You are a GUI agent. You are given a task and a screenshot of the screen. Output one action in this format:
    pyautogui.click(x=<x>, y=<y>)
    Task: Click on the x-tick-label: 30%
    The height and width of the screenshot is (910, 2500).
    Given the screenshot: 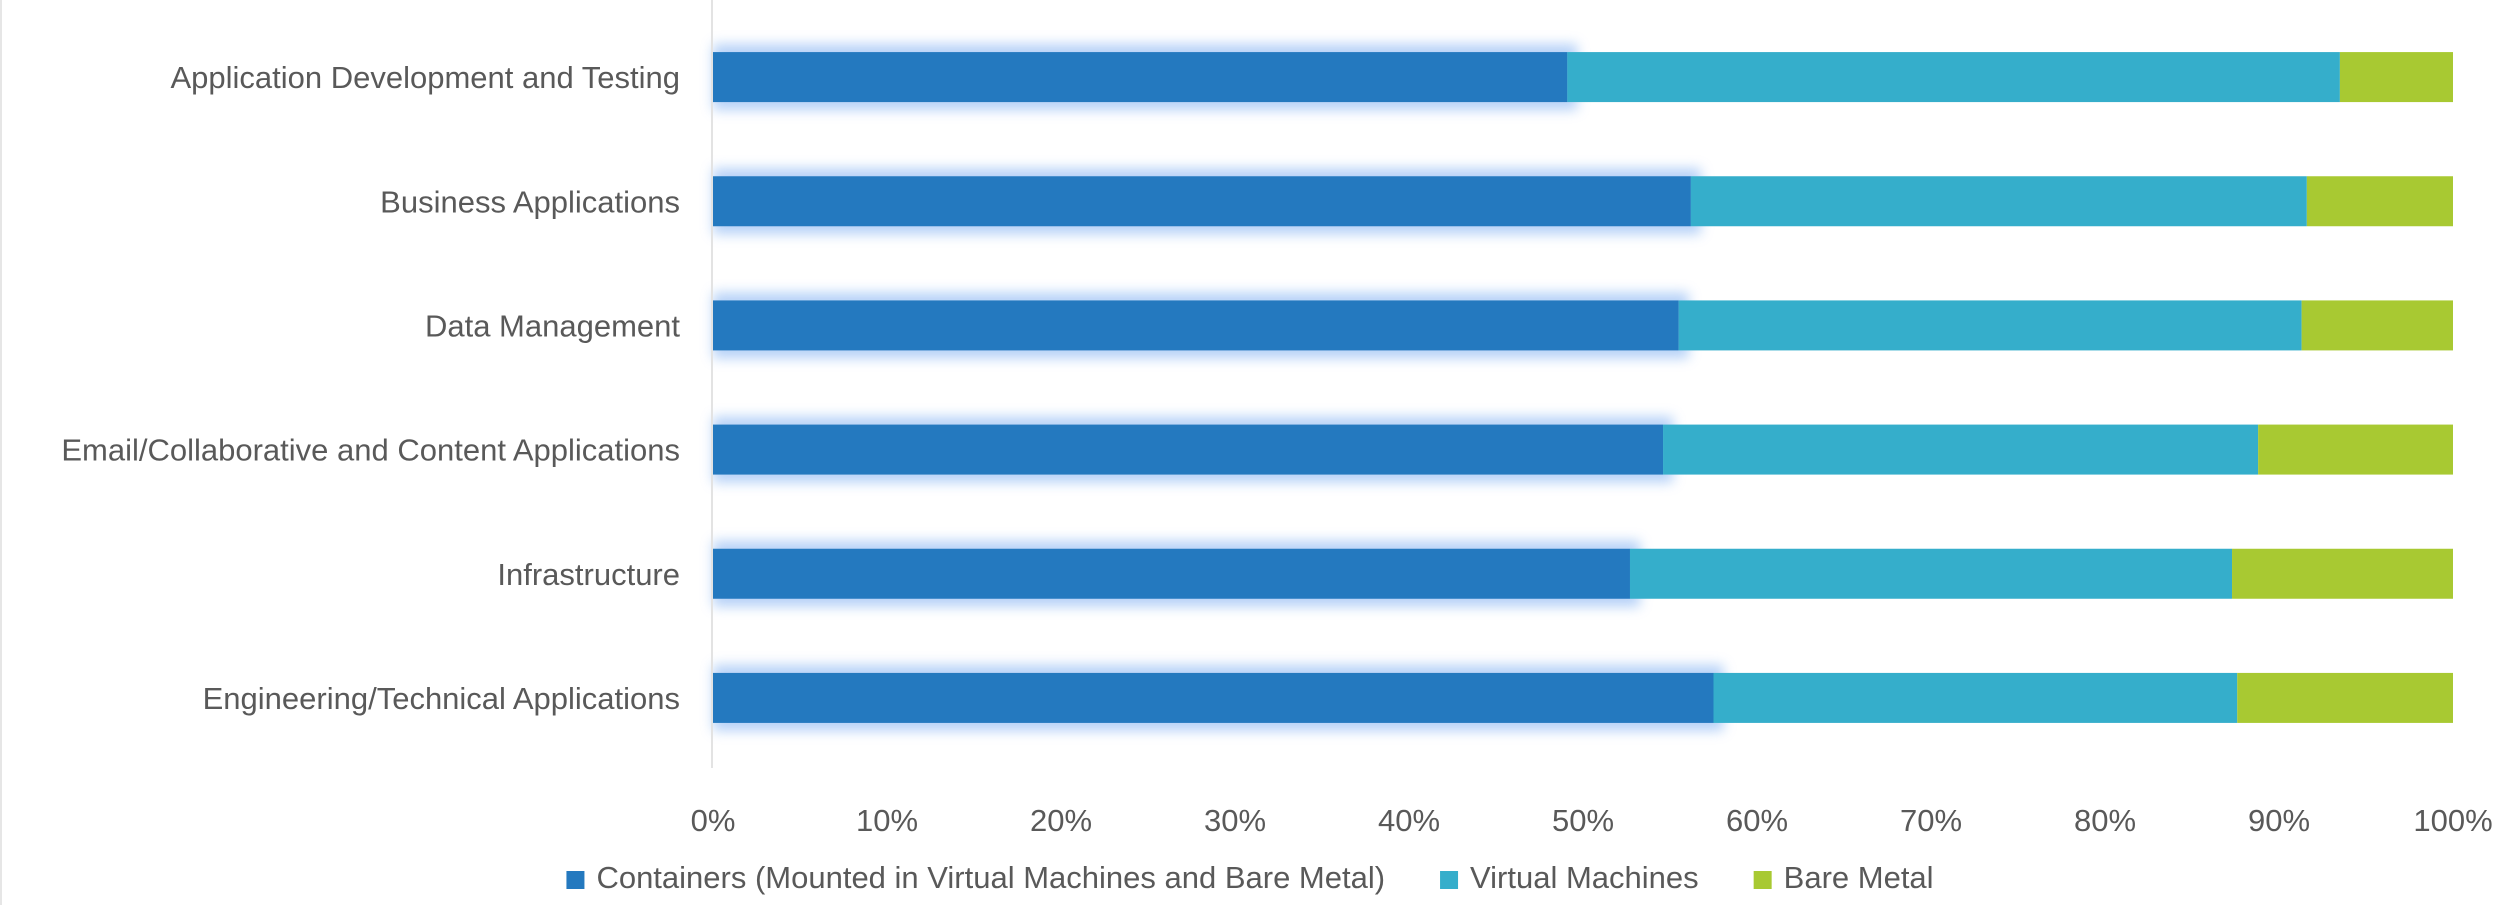 What is the action you would take?
    pyautogui.click(x=1235, y=820)
    